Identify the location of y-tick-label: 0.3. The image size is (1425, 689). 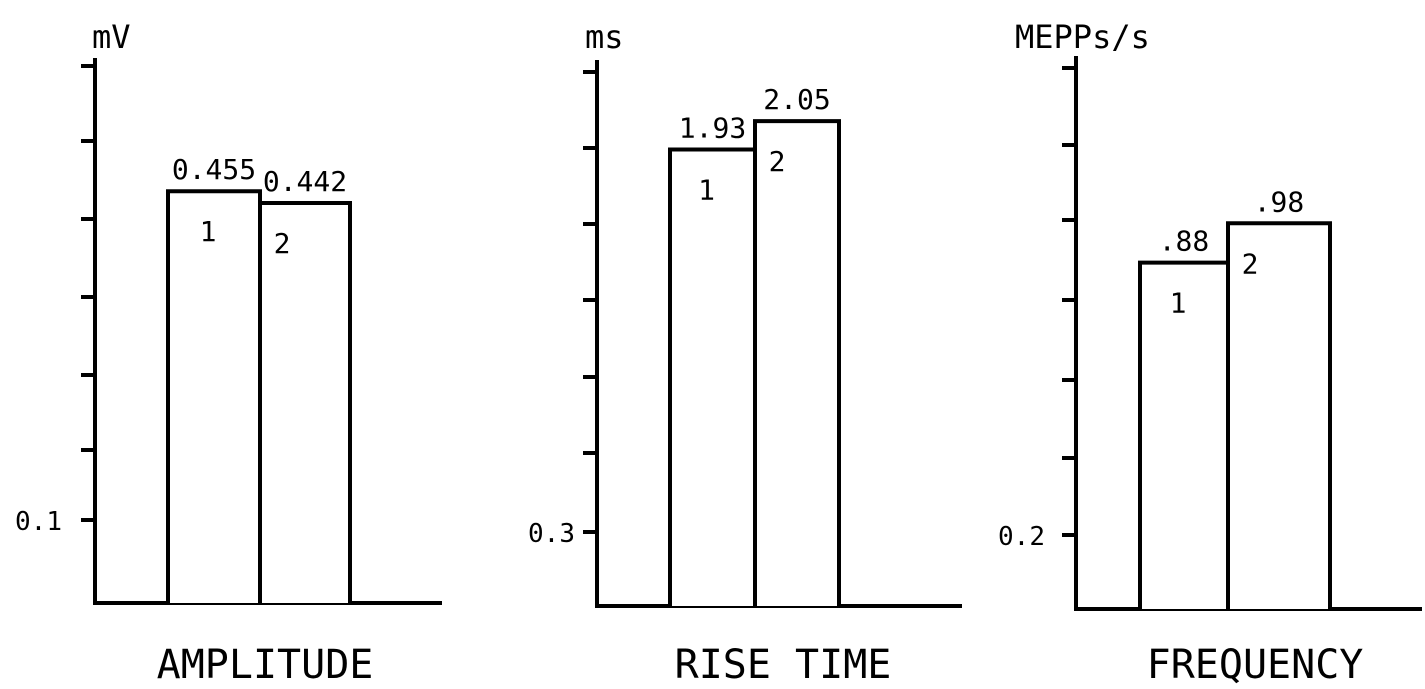
(551, 534).